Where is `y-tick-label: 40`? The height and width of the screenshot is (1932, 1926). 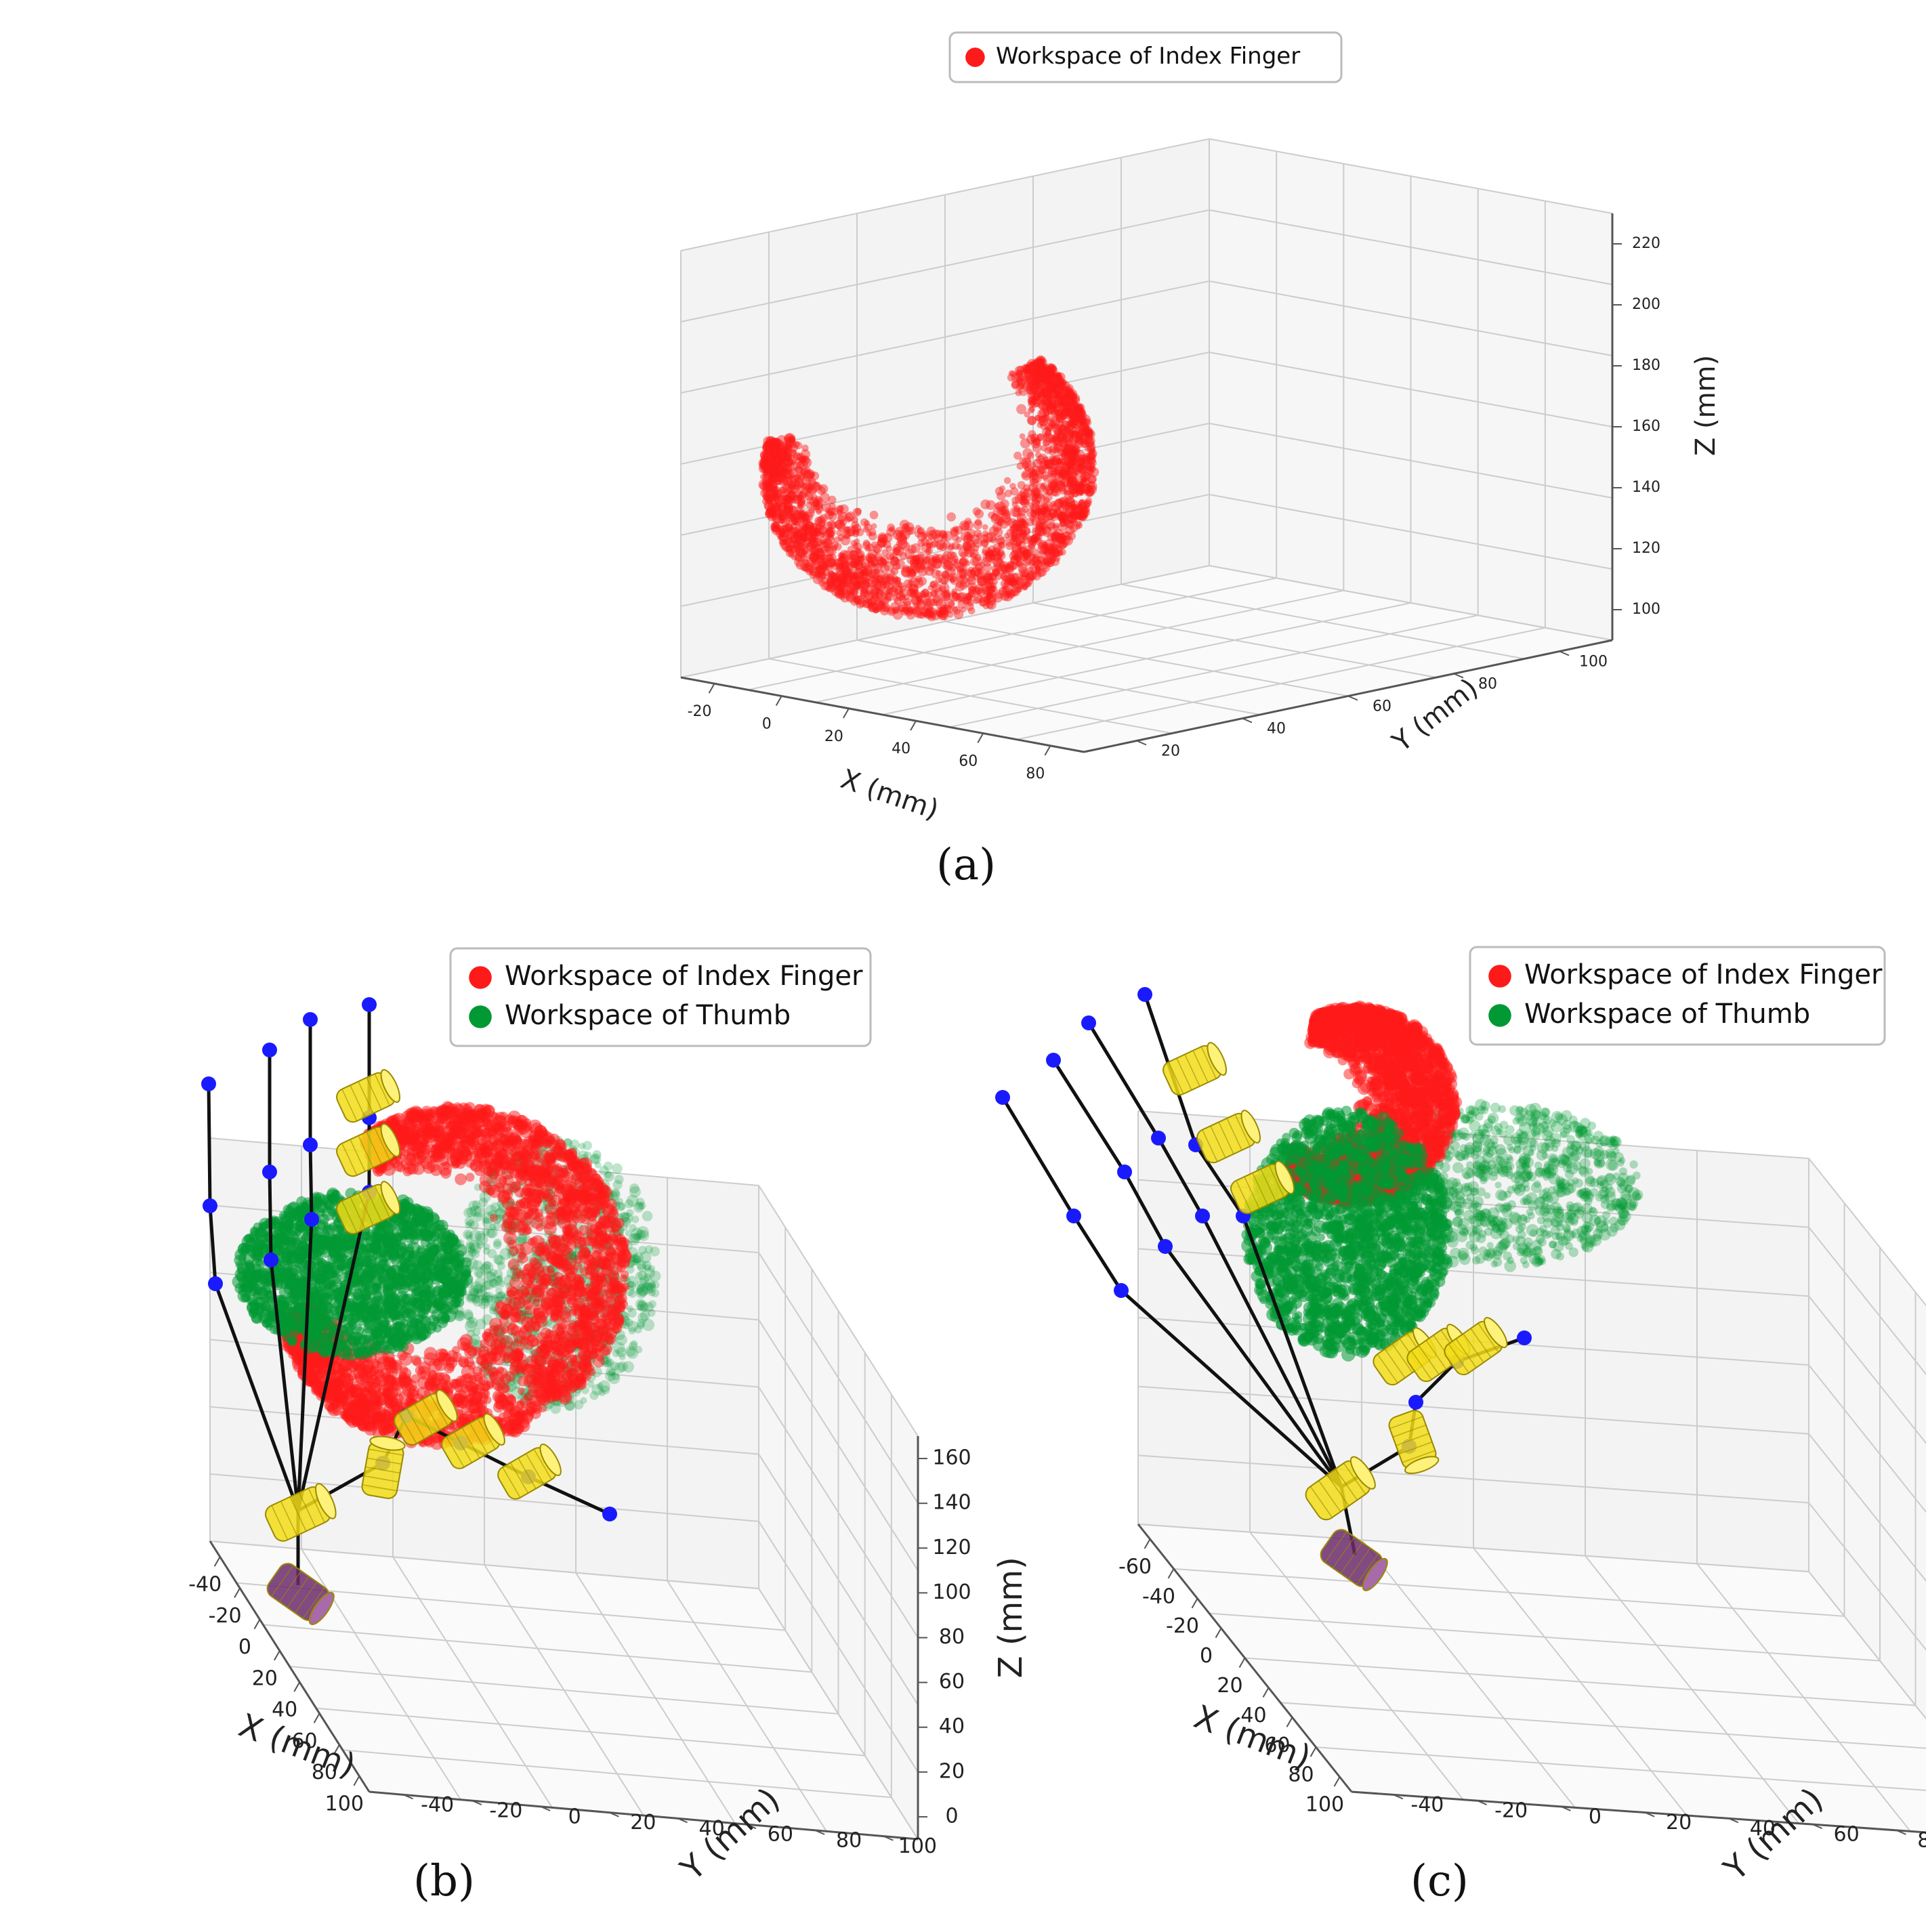 y-tick-label: 40 is located at coordinates (1276, 729).